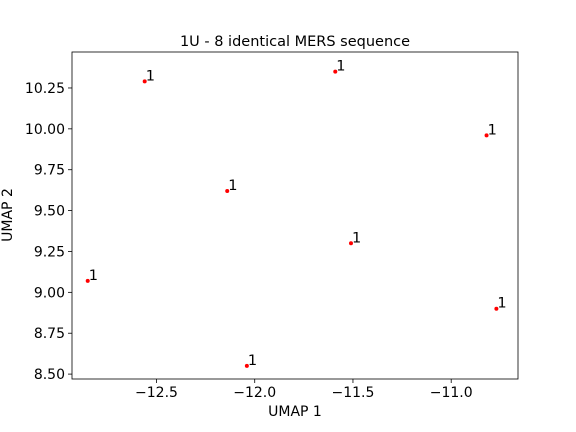 This screenshot has width=576, height=432. Describe the element at coordinates (295, 42) in the screenshot. I see `chart-title: 1U - 8 identical MERS sequence` at that location.